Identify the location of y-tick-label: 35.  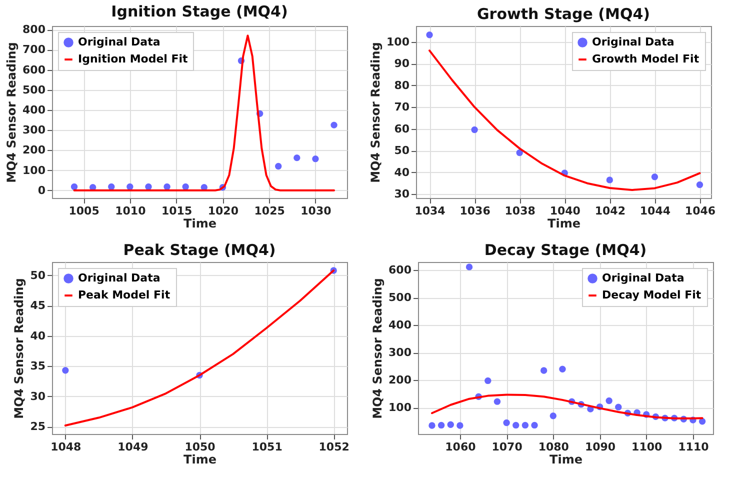
(38, 366).